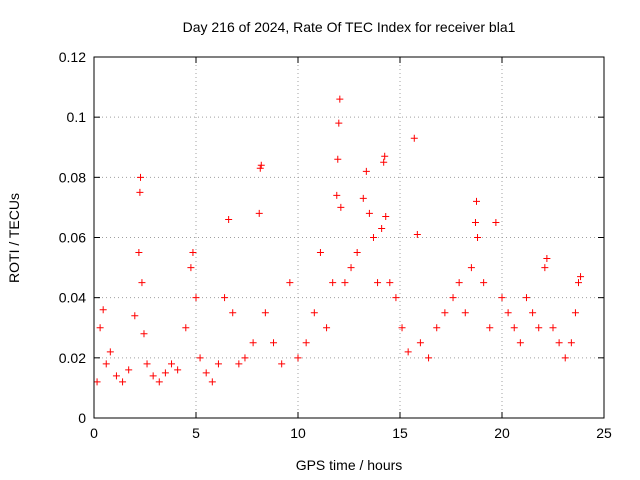  I want to click on y-tick-label: 0, so click(82, 418).